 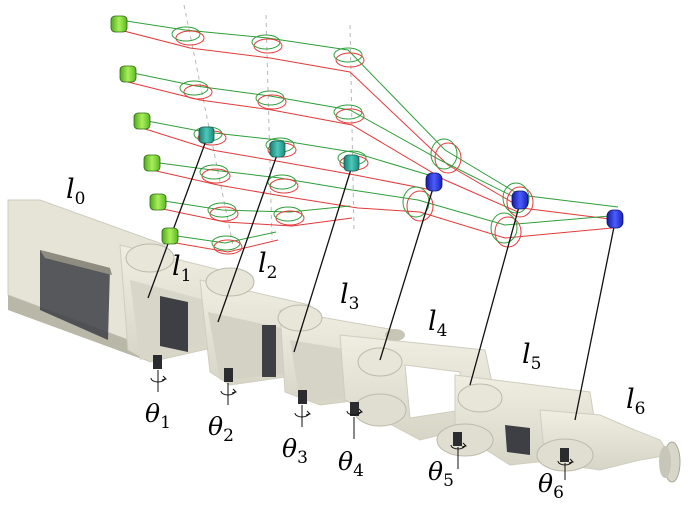 What do you see at coordinates (437, 323) in the screenshot?
I see `link-label-4: l4` at bounding box center [437, 323].